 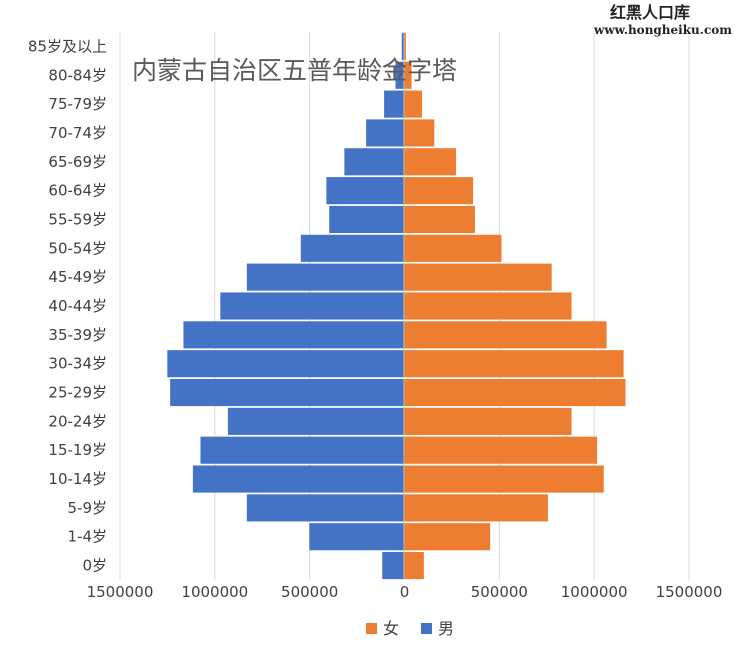 What do you see at coordinates (77, 219) in the screenshot?
I see `category-label: 55-59岁` at bounding box center [77, 219].